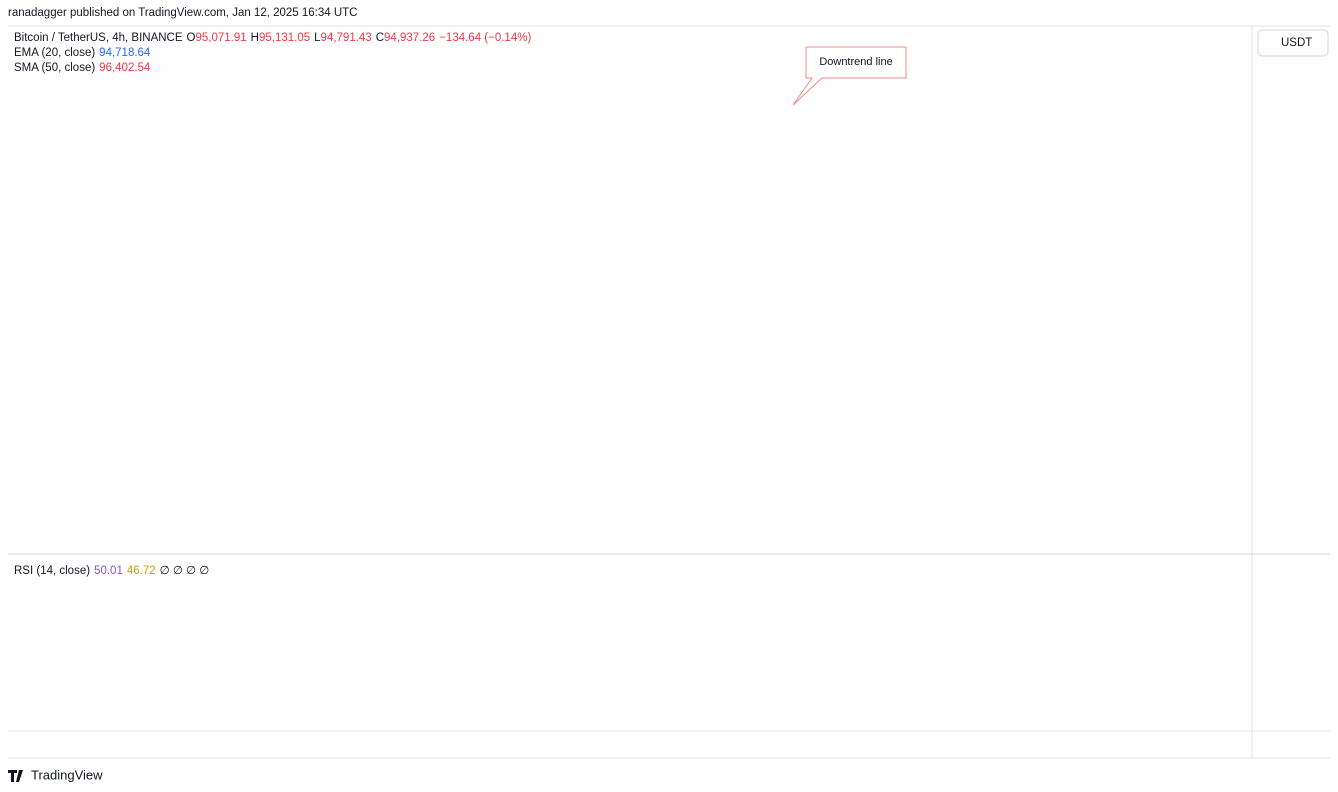  Describe the element at coordinates (254, 38) in the screenshot. I see `ohlc-key: H` at that location.